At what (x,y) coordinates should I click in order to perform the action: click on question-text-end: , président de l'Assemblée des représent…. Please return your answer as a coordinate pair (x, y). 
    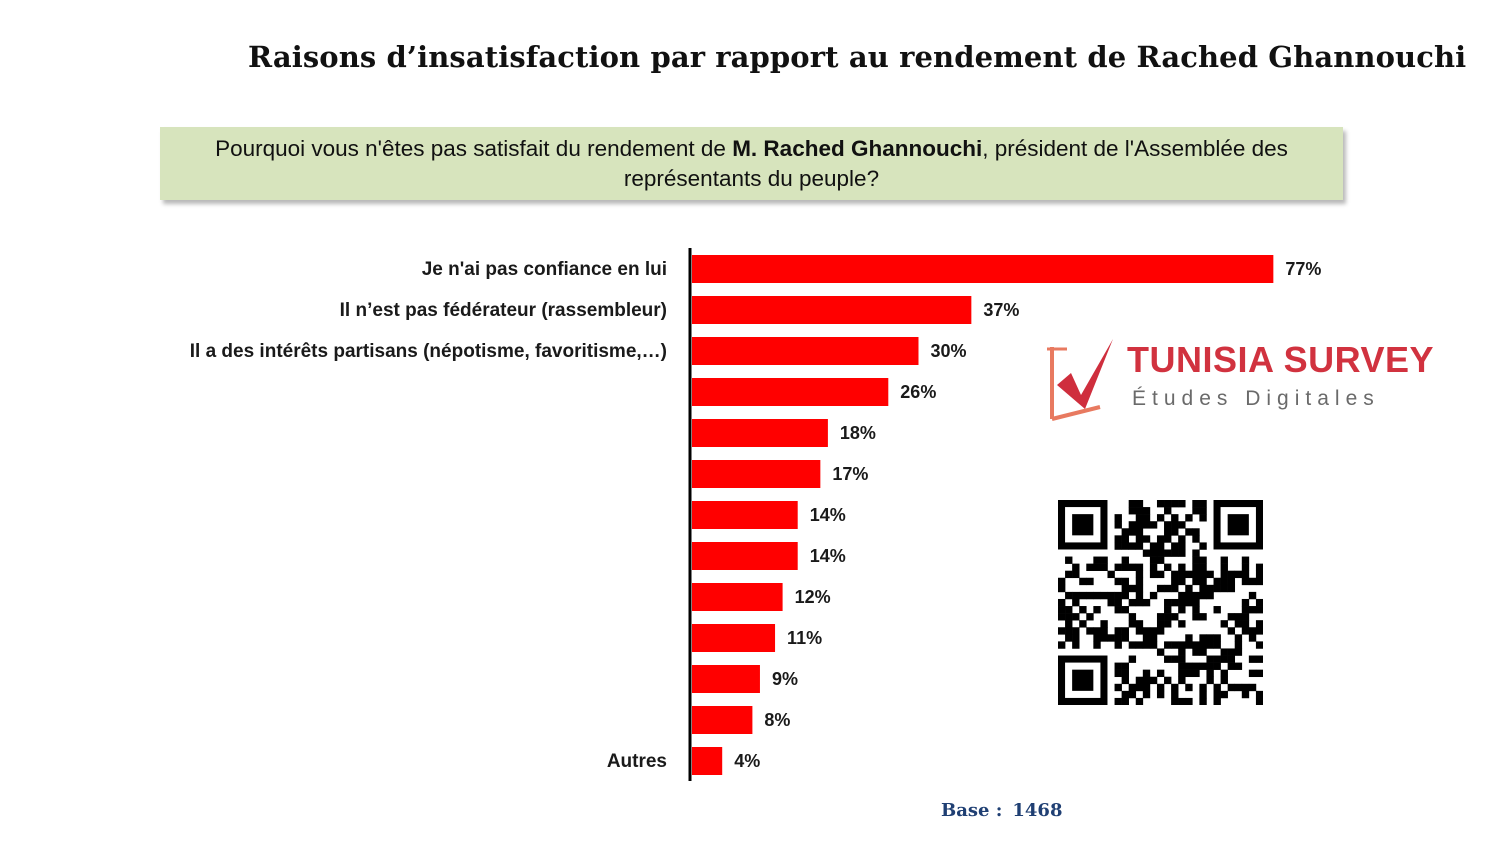
    Looking at the image, I should click on (955, 163).